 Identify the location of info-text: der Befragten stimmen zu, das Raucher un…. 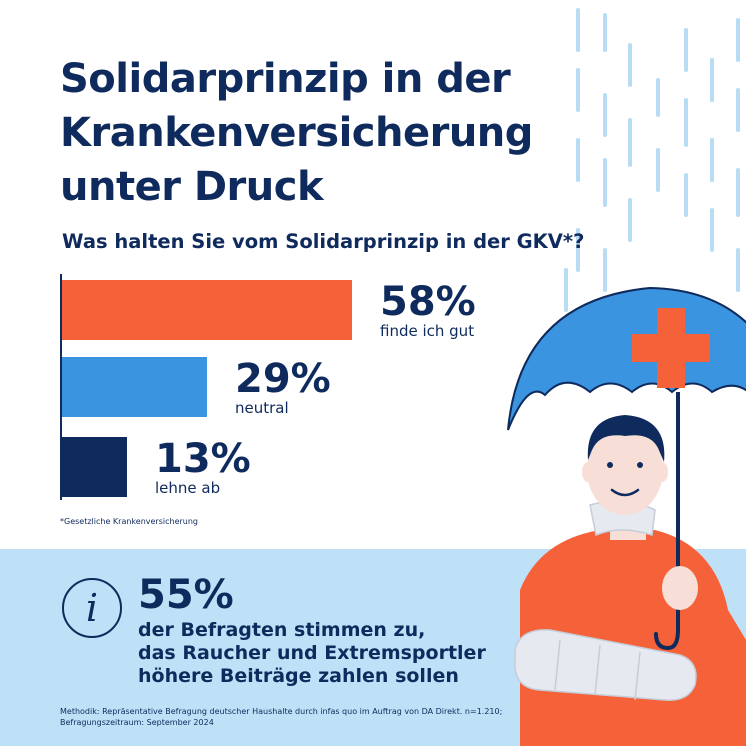
(312, 653).